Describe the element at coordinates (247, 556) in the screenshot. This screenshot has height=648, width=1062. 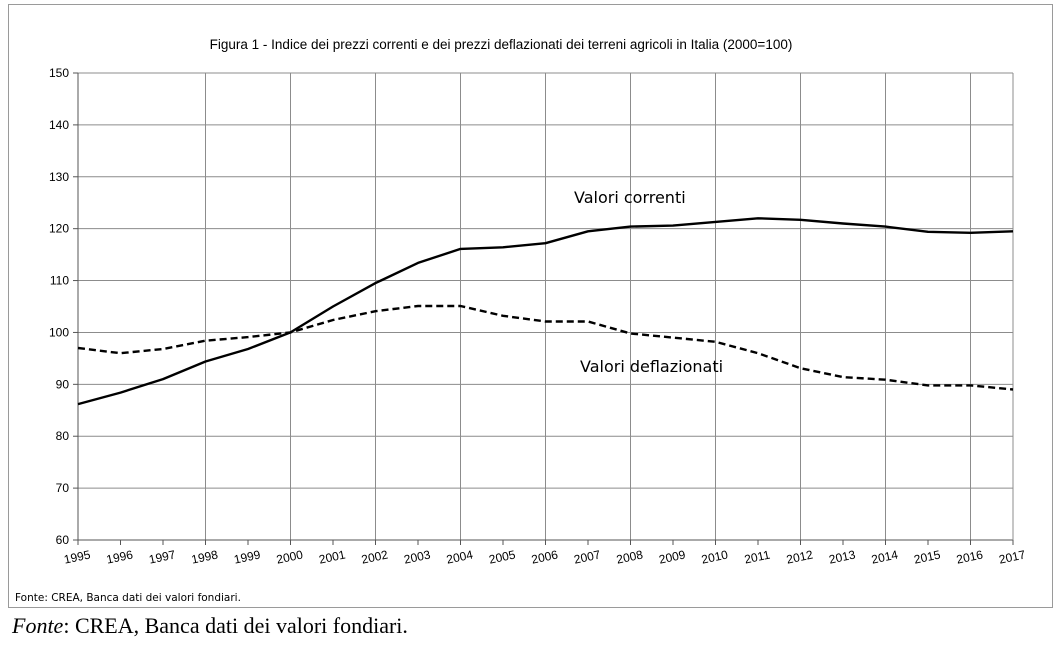
I see `x-tick-label-1999: 1999` at that location.